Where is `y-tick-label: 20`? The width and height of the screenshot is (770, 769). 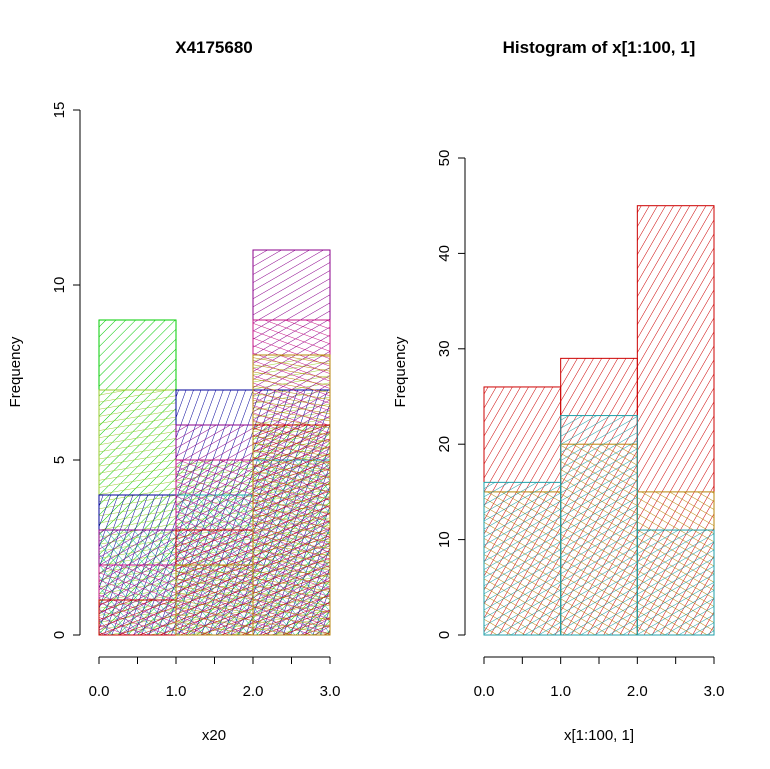 y-tick-label: 20 is located at coordinates (444, 444).